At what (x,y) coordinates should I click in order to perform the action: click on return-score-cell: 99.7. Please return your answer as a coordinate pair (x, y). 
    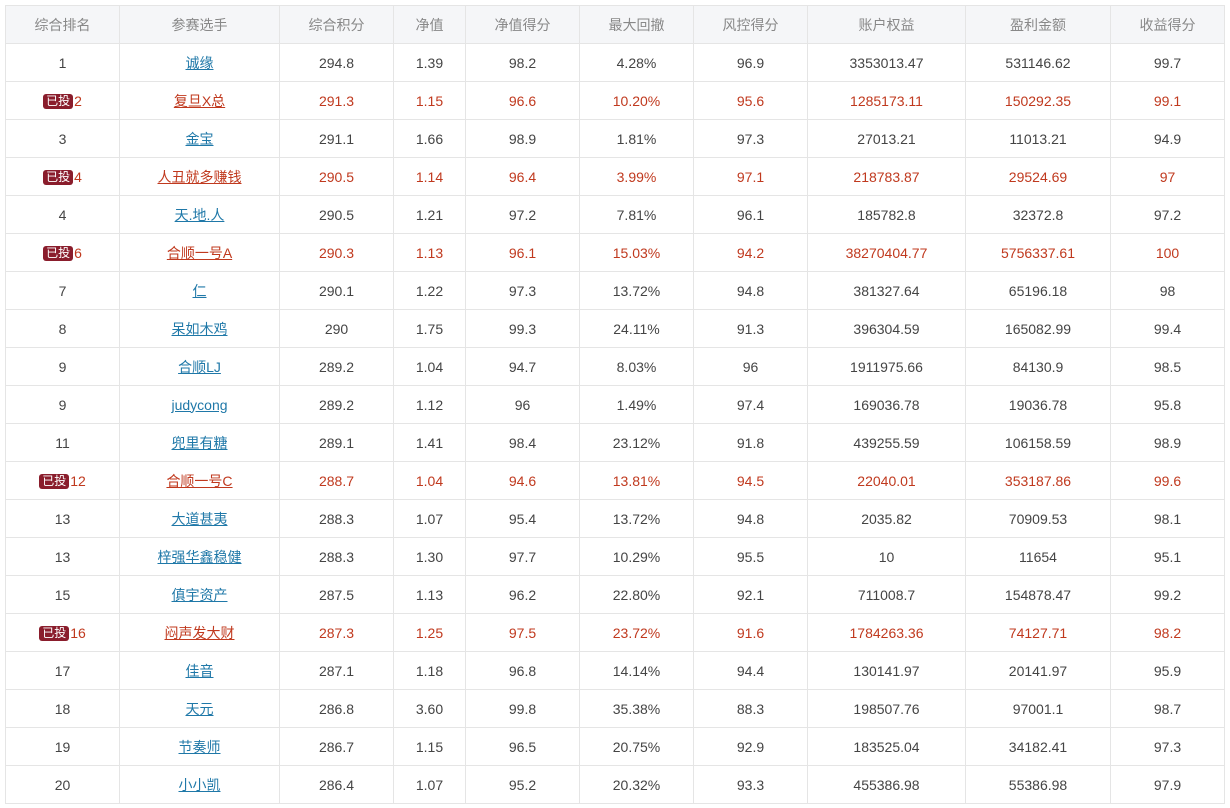
    Looking at the image, I should click on (1167, 62).